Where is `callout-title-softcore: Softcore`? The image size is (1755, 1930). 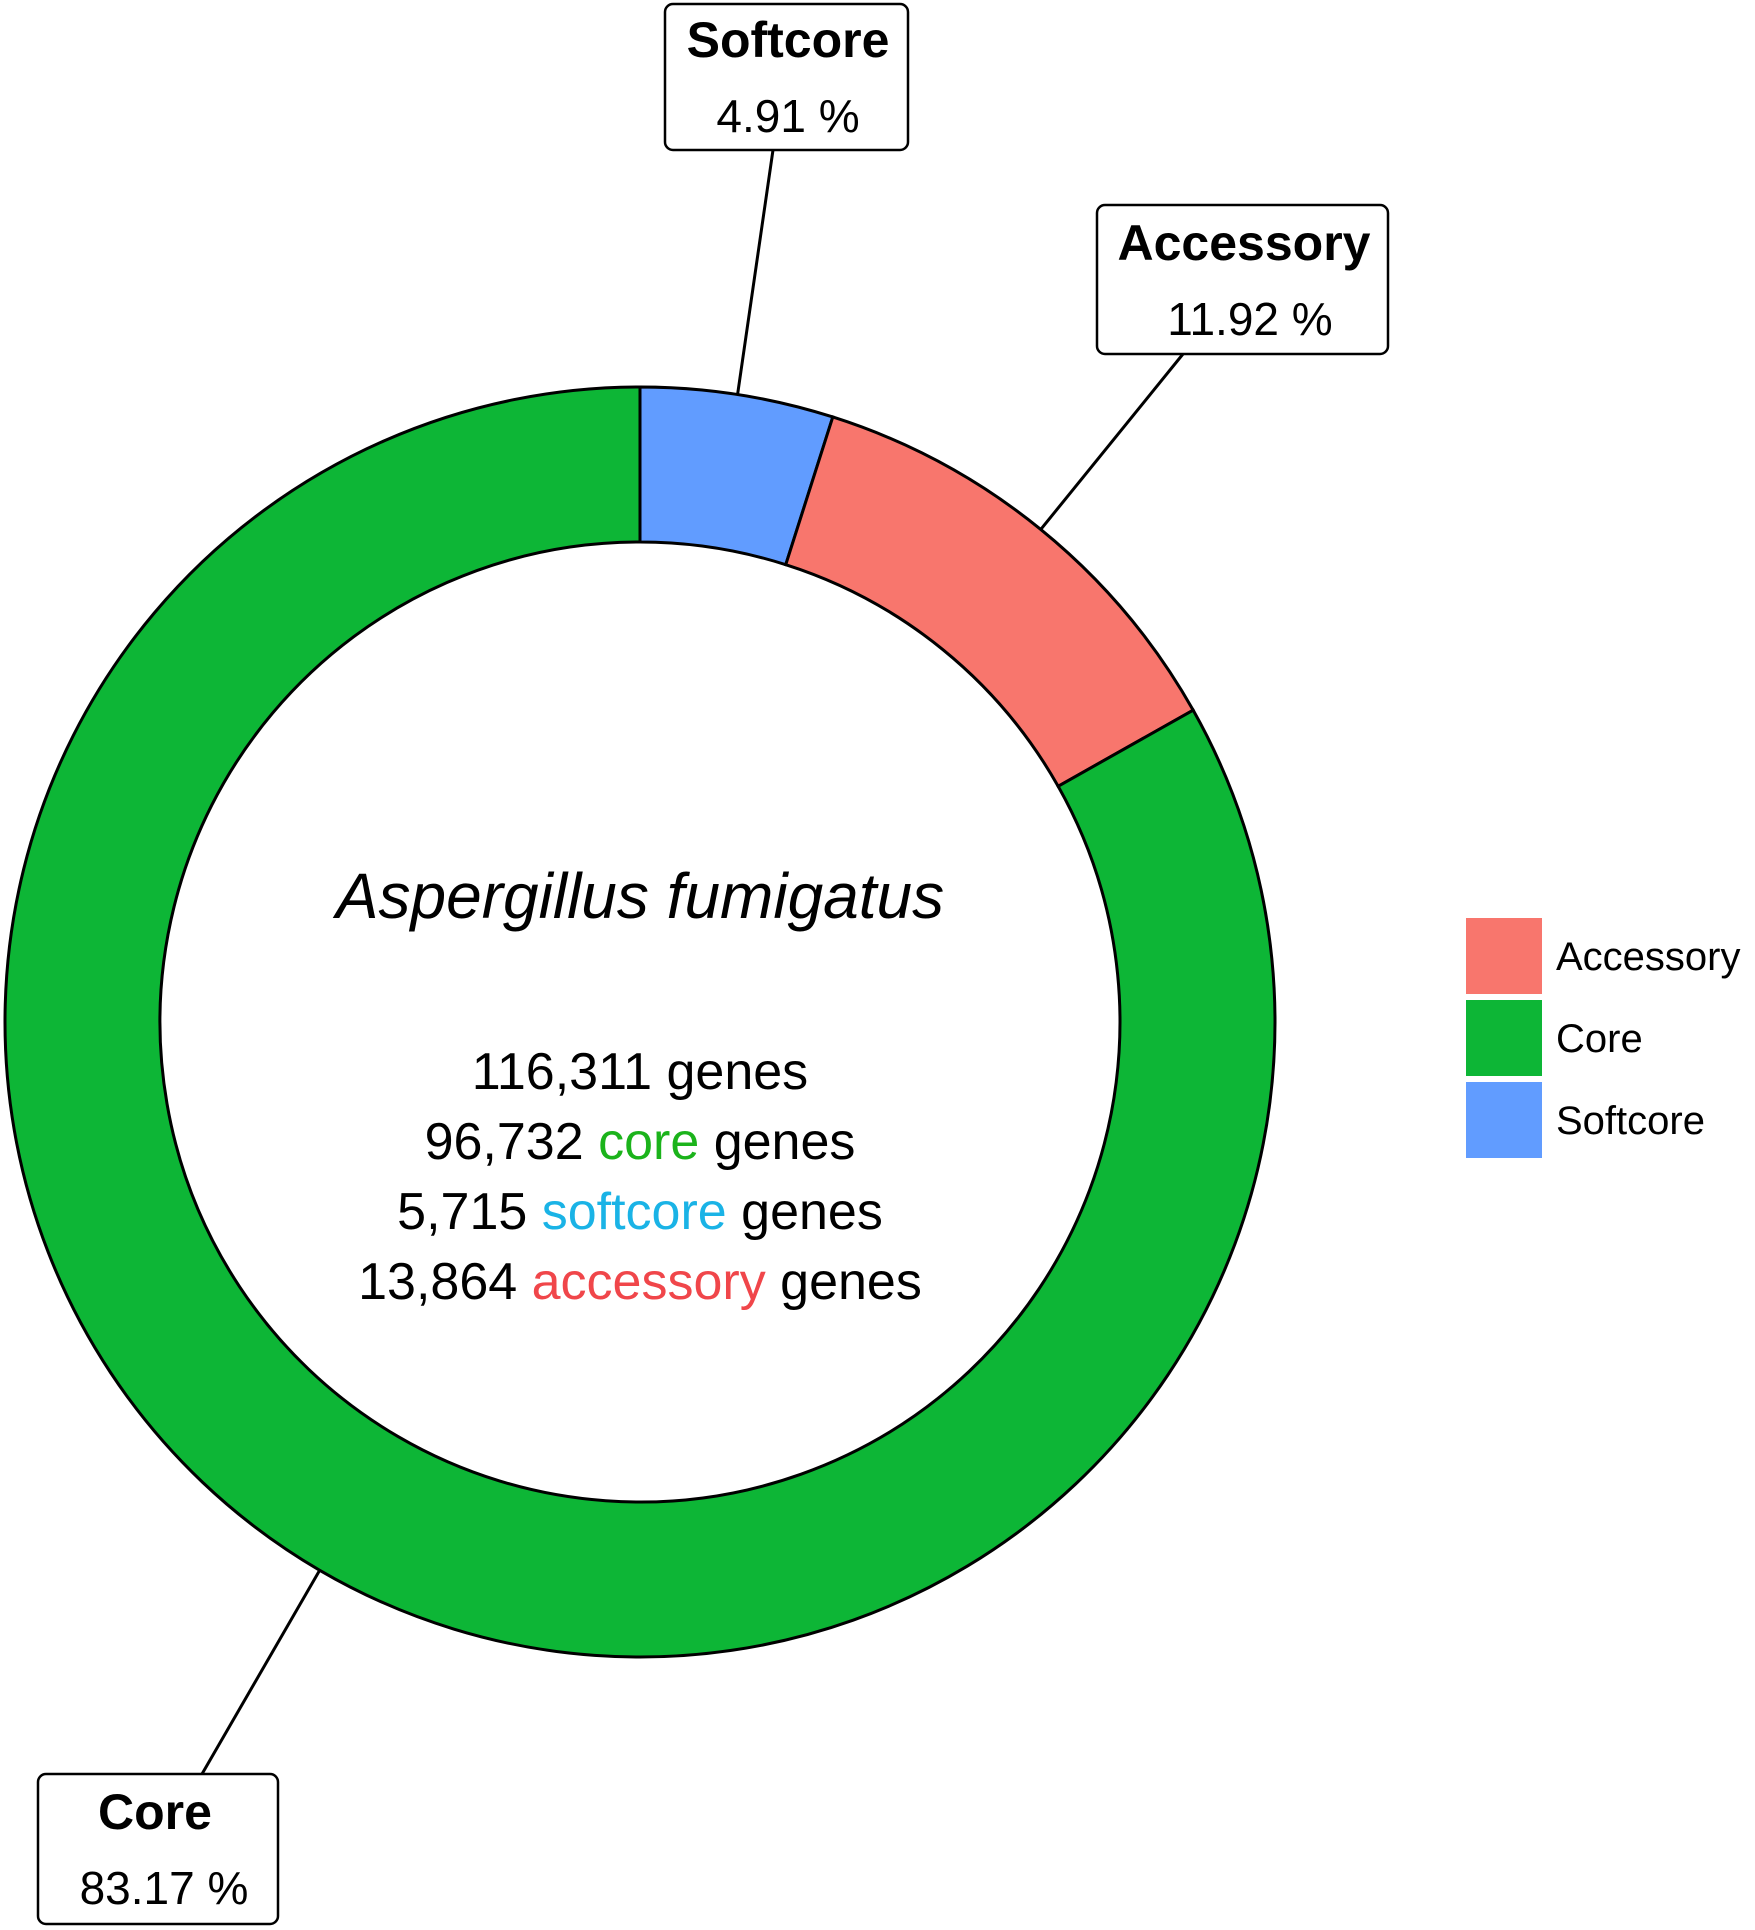
callout-title-softcore: Softcore is located at coordinates (788, 40).